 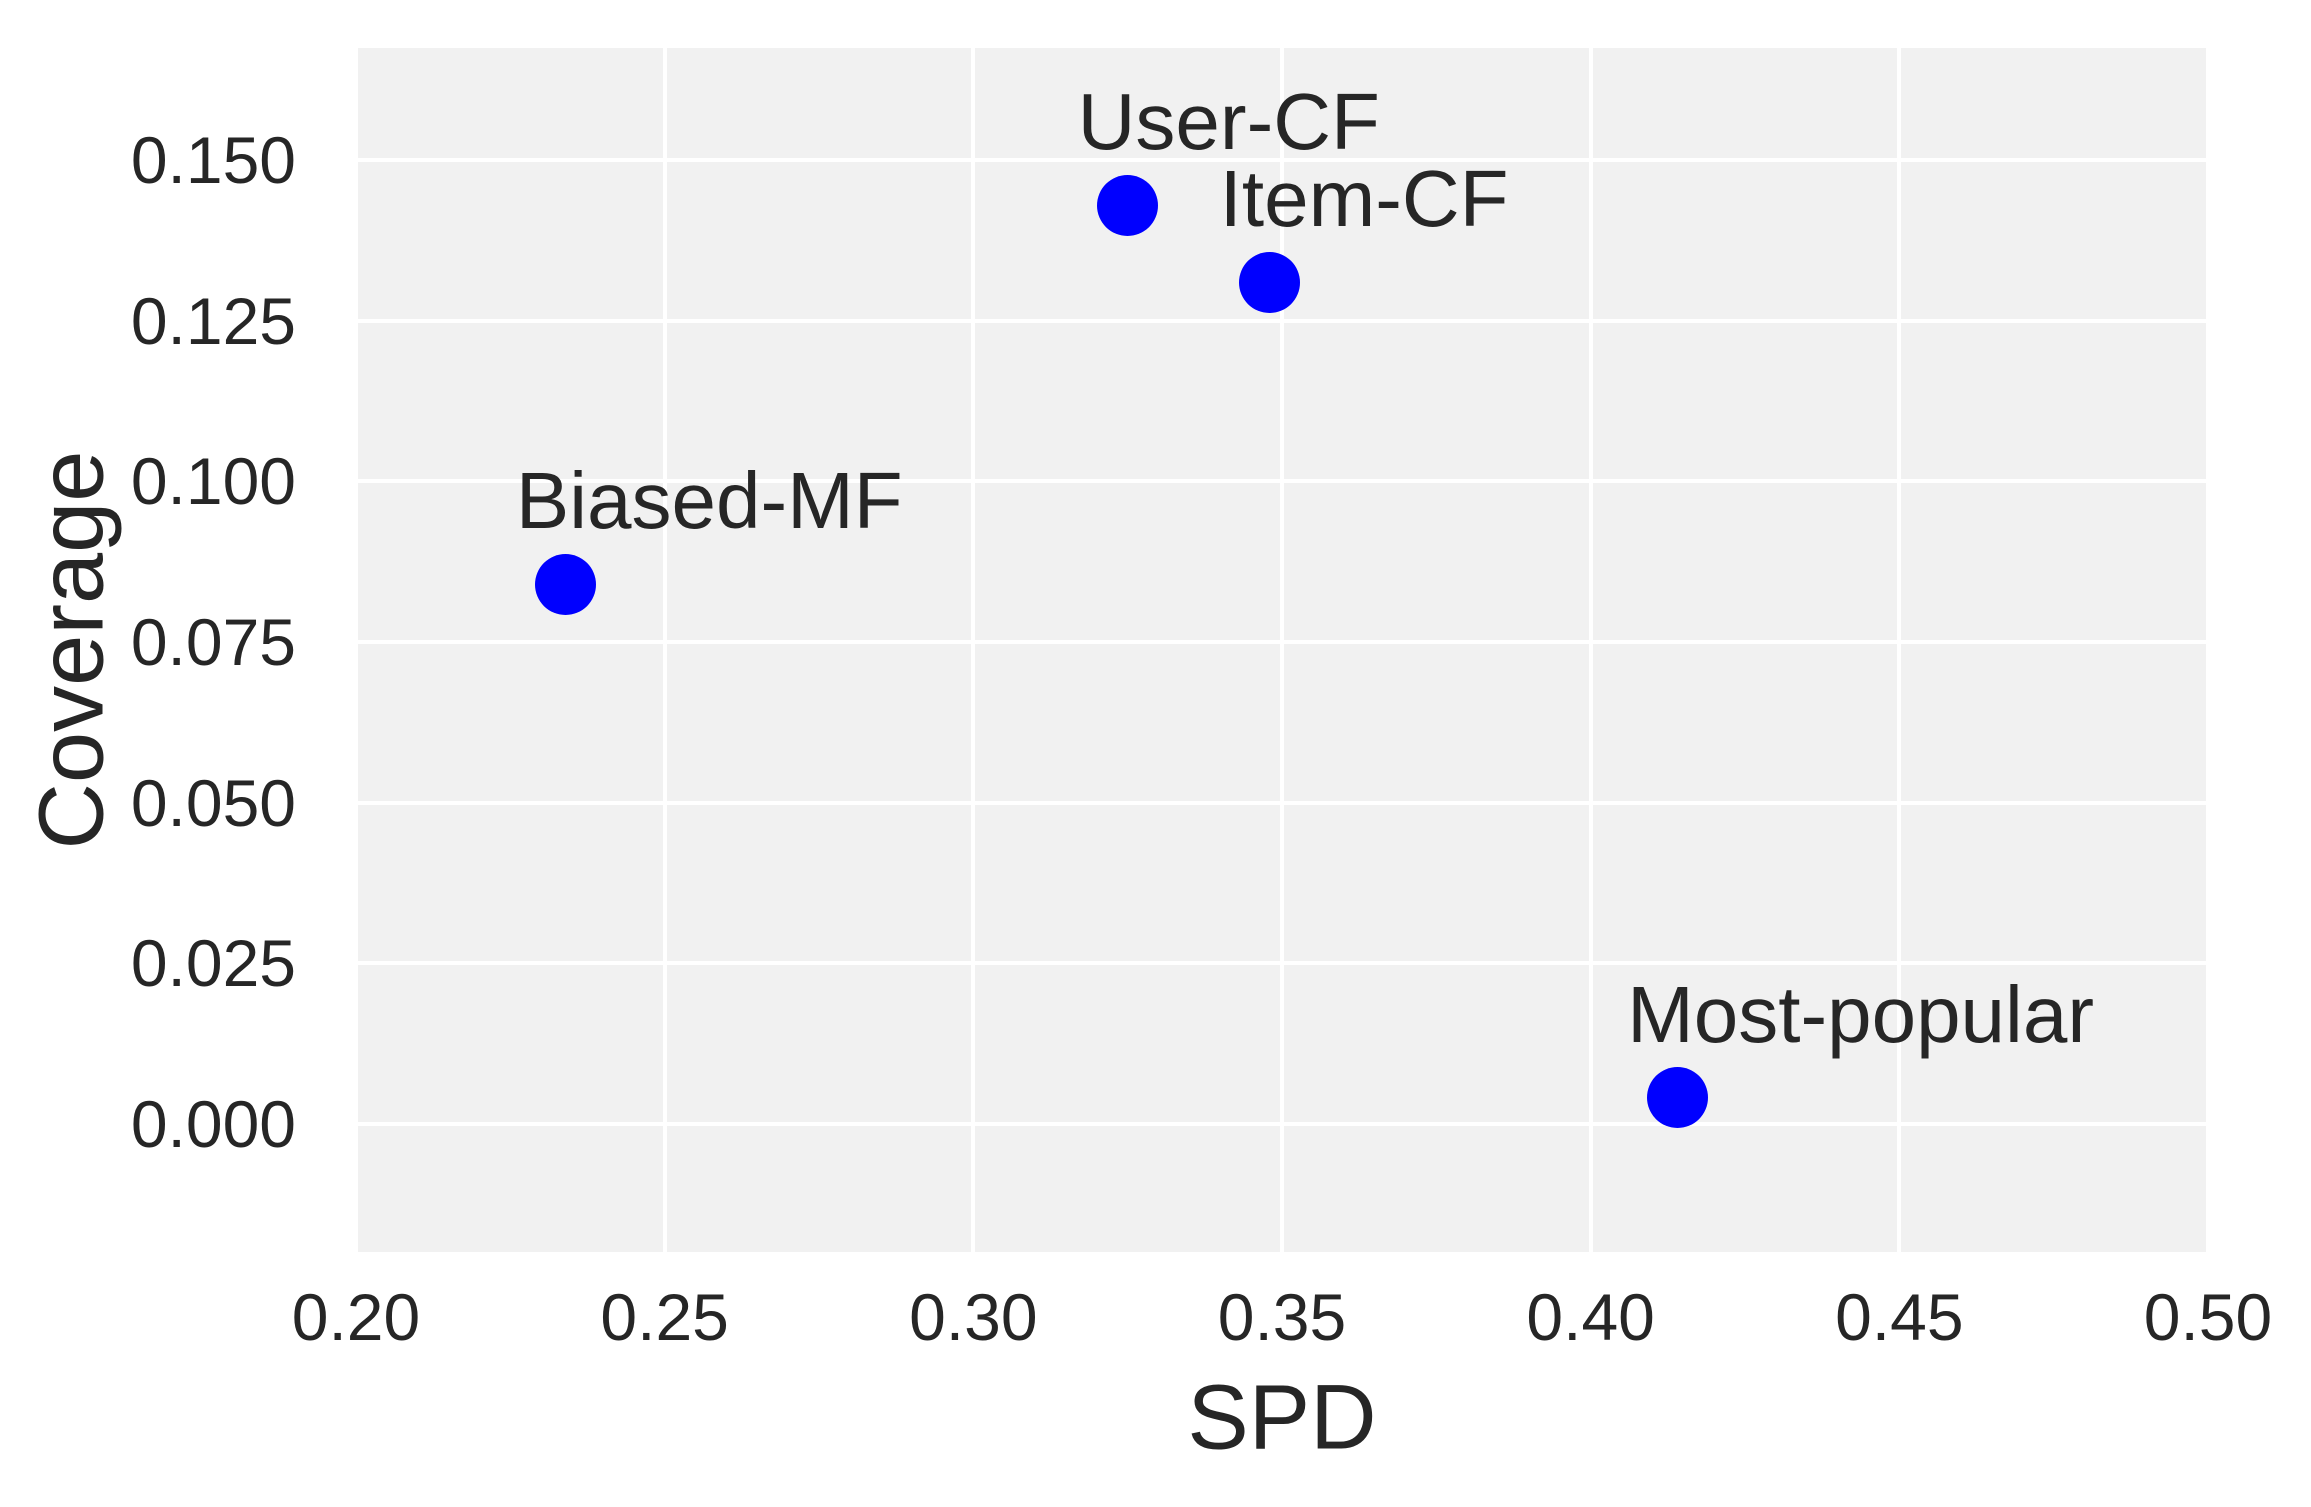 What do you see at coordinates (2208, 650) in the screenshot?
I see `gridline-x-0.50` at bounding box center [2208, 650].